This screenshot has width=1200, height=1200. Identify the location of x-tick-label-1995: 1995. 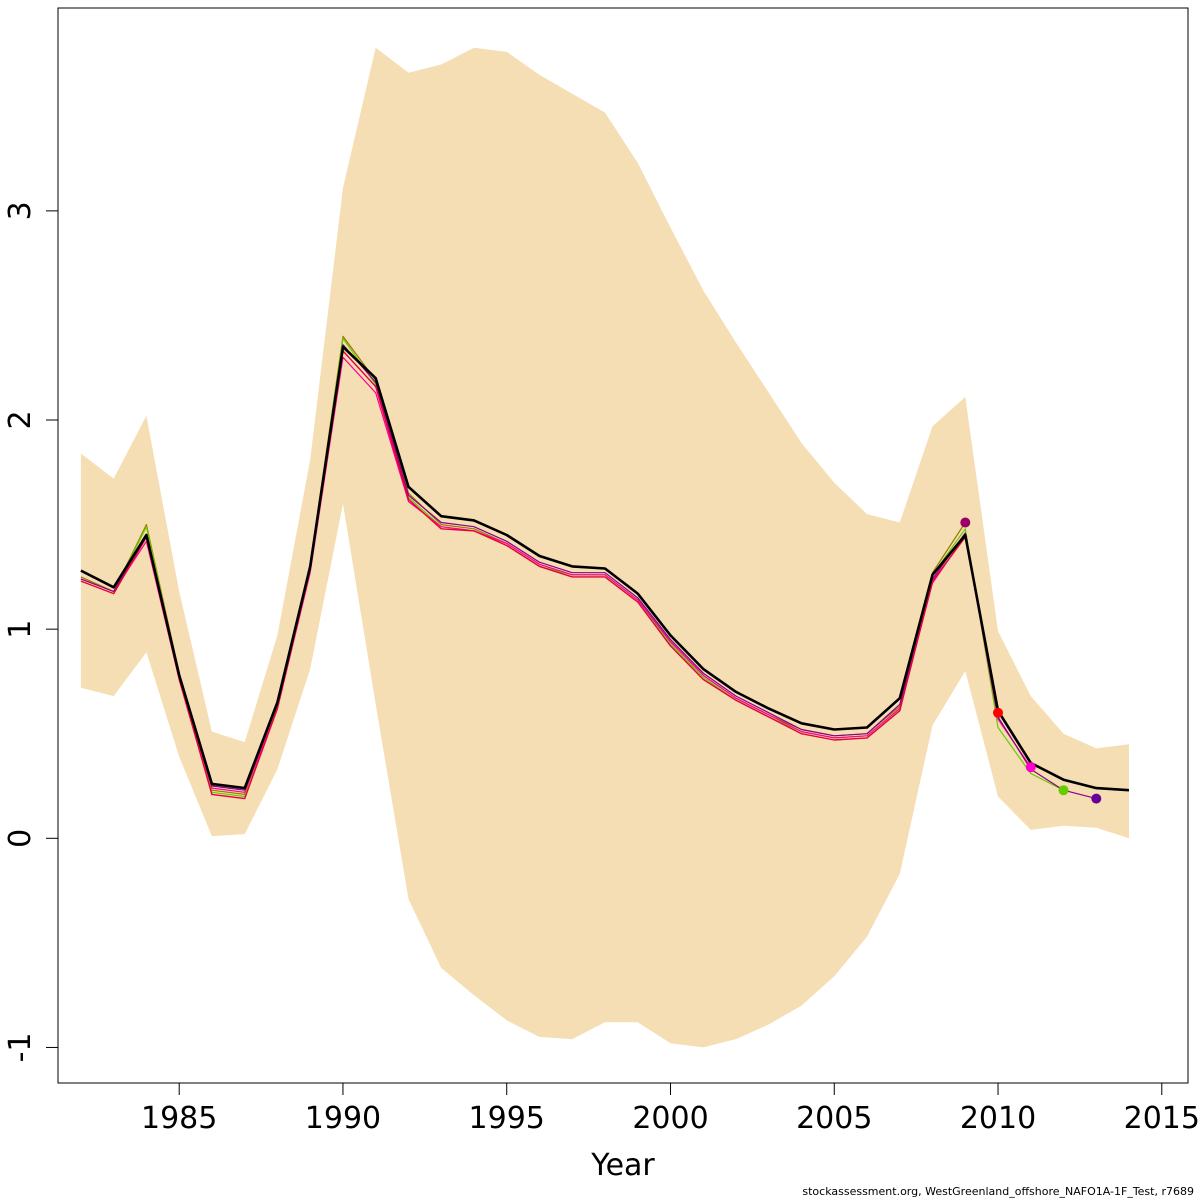
(507, 1118).